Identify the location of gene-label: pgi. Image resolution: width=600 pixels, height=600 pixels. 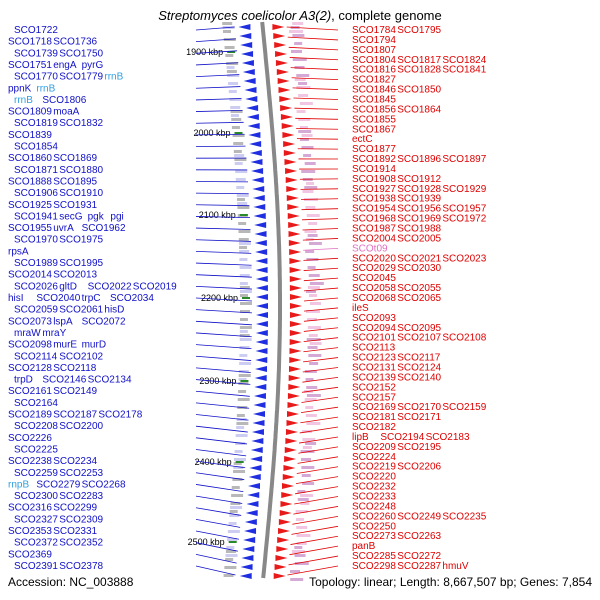
(116, 216).